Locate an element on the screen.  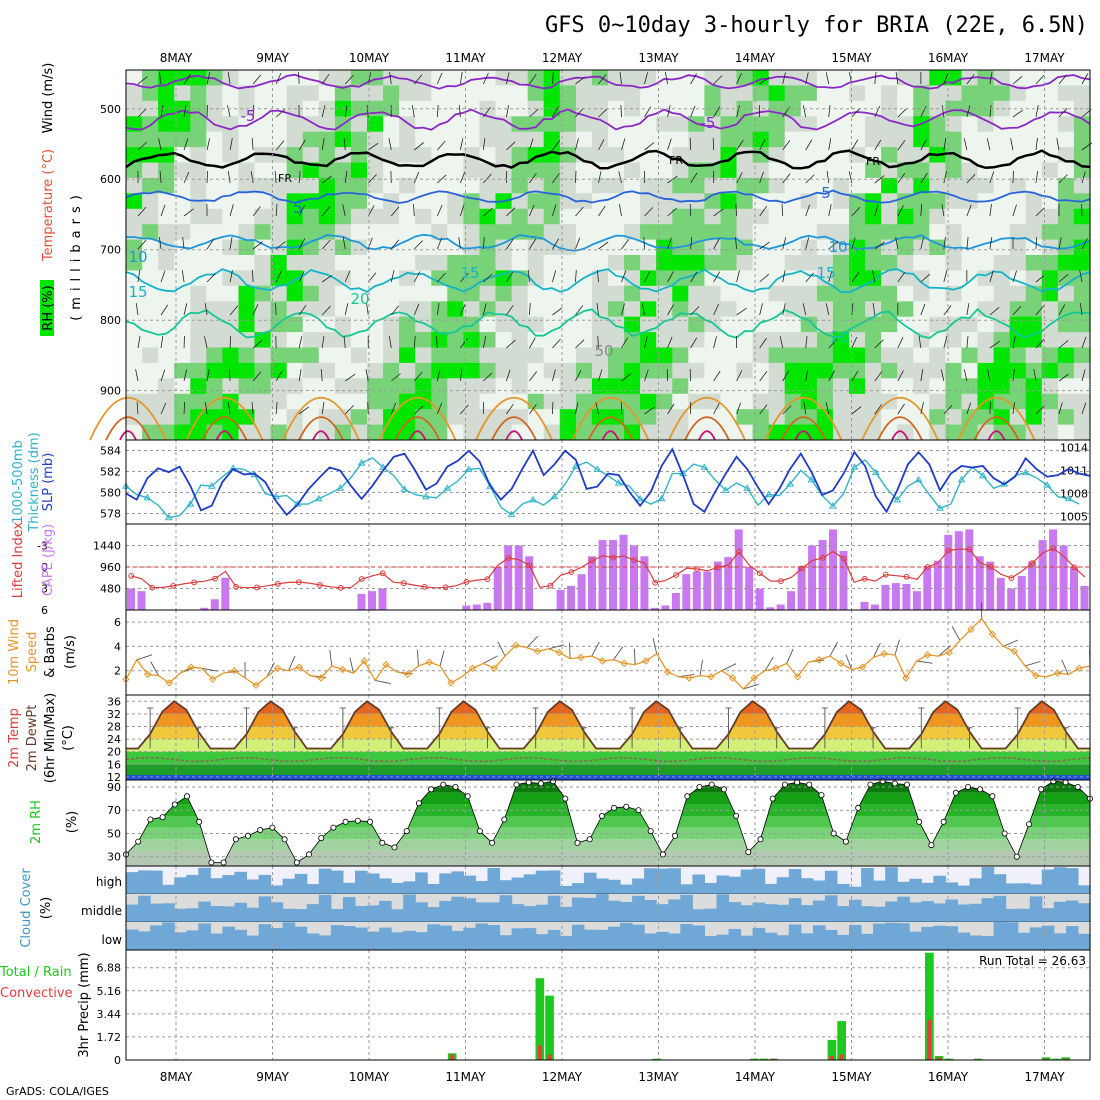
li-cape-tick-label: 960 is located at coordinates (110, 567).